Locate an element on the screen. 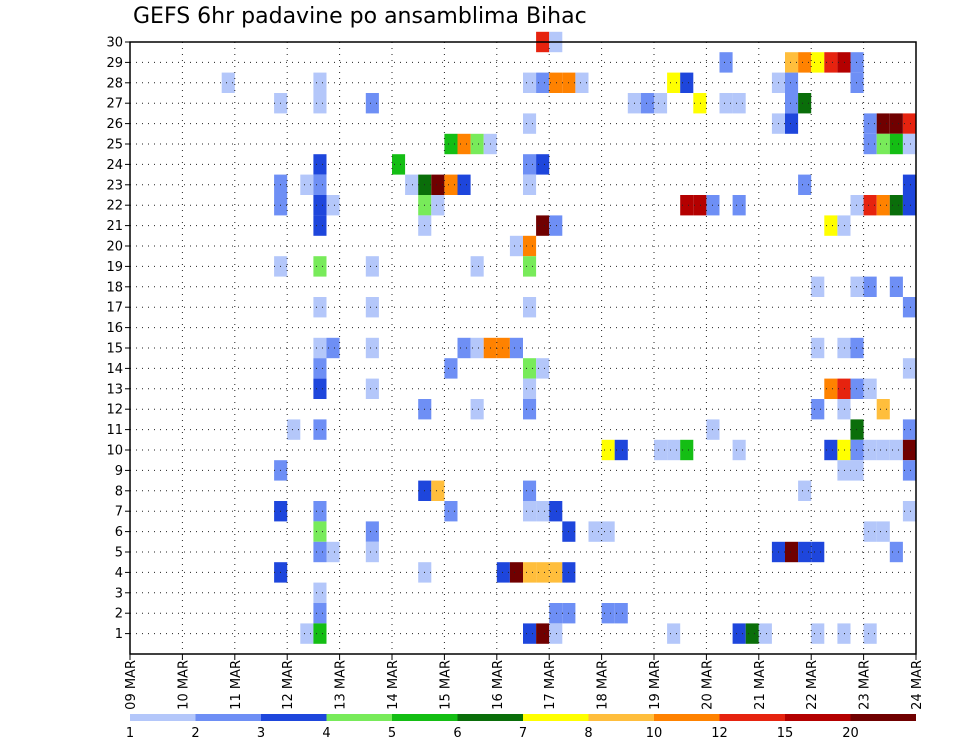 This screenshot has height=742, width=960. x-tick-label: 21 MAR is located at coordinates (760, 685).